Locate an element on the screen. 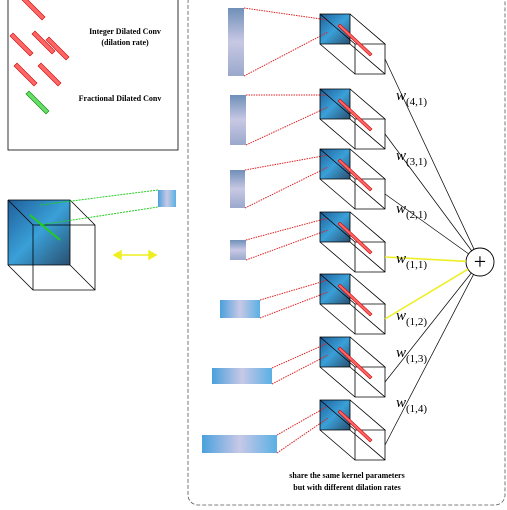  legend-box is located at coordinates (93, 75).